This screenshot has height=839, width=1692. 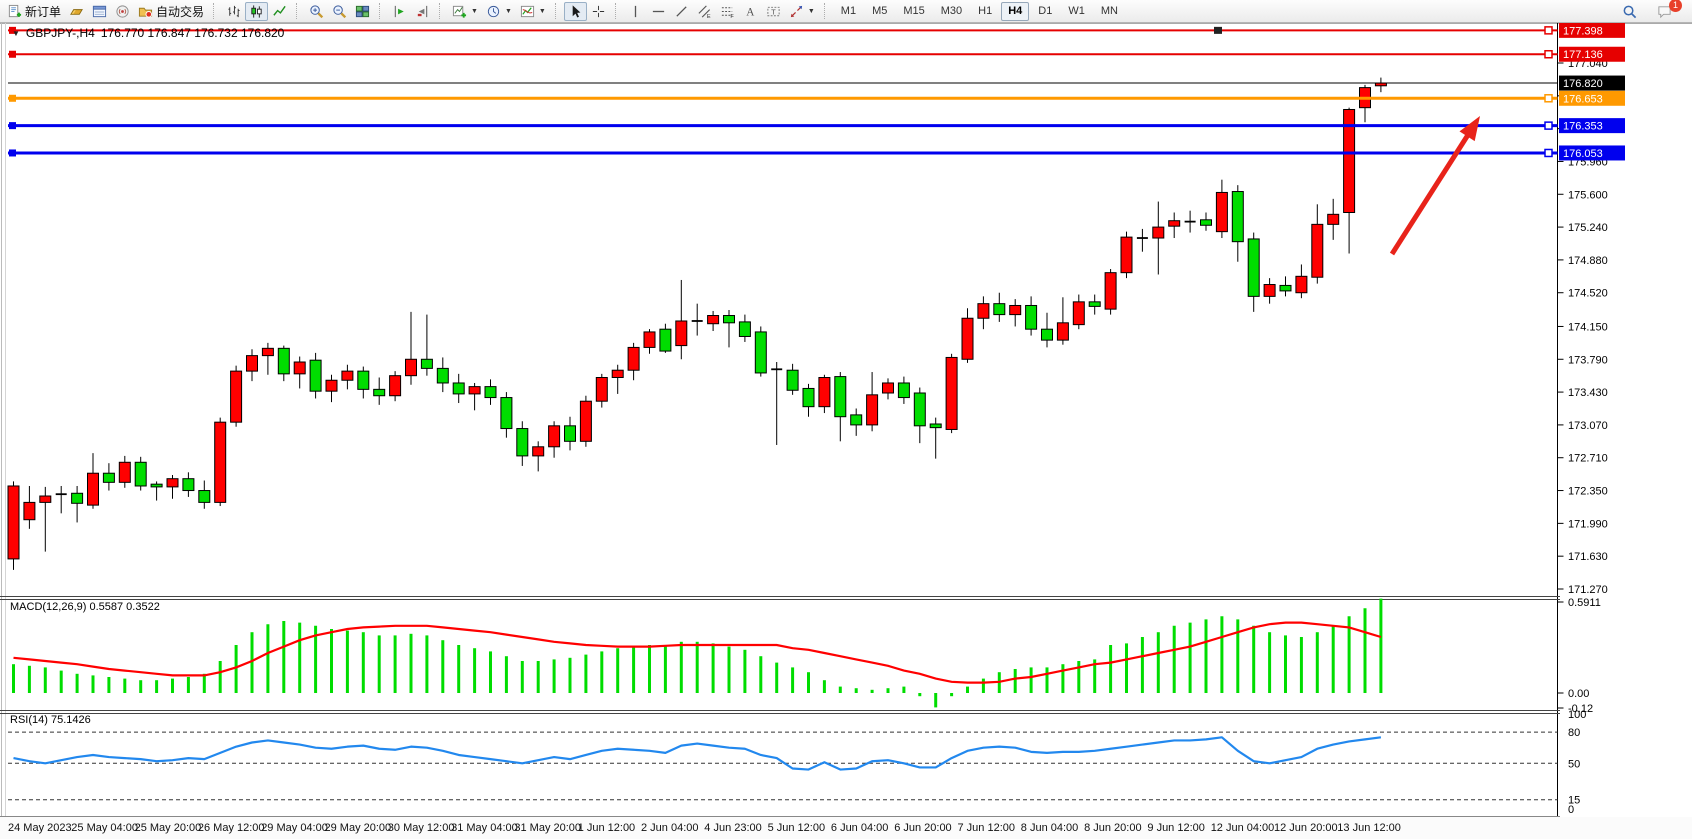 I want to click on price-tick-label: 175.600, so click(x=1588, y=195).